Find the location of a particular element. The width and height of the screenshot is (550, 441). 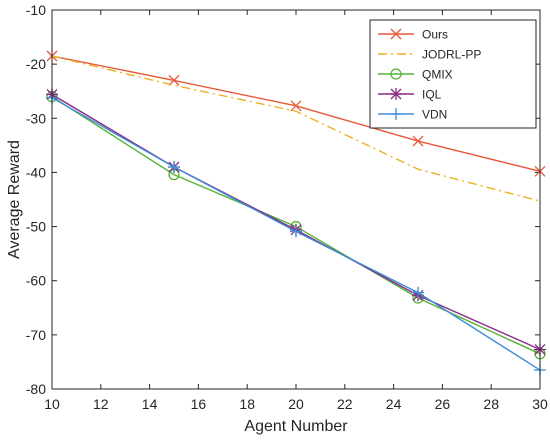

legend-item-ours: Ours is located at coordinates (413, 35).